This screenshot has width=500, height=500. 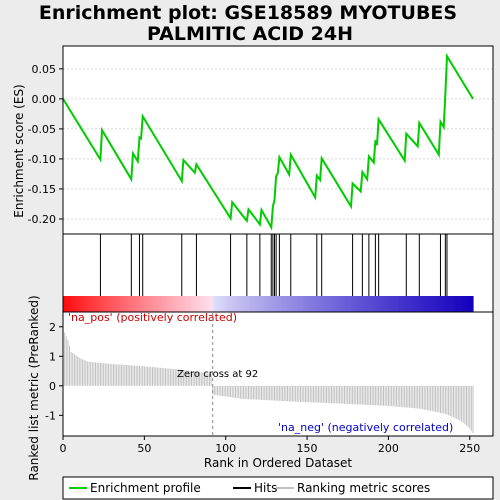 I want to click on rank-heatmap-bar, so click(x=268, y=304).